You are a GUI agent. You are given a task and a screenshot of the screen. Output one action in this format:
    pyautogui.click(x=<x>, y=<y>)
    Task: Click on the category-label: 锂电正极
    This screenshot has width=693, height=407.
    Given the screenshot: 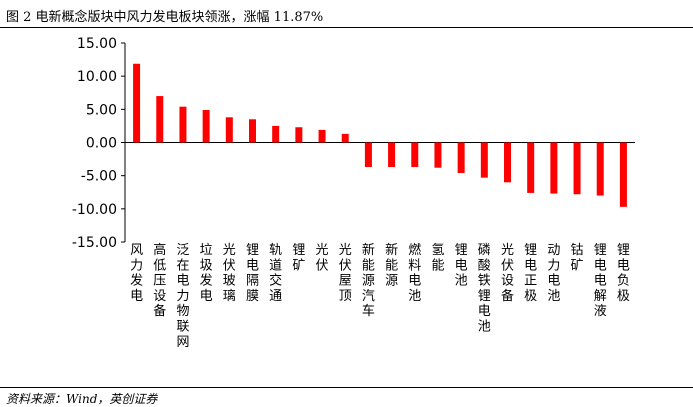 What is the action you would take?
    pyautogui.click(x=530, y=273)
    